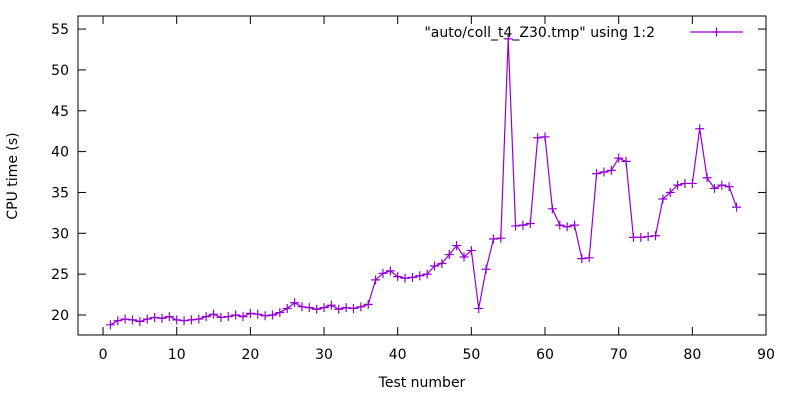 The width and height of the screenshot is (800, 400). Describe the element at coordinates (545, 355) in the screenshot. I see `x-tick-label: 60` at that location.